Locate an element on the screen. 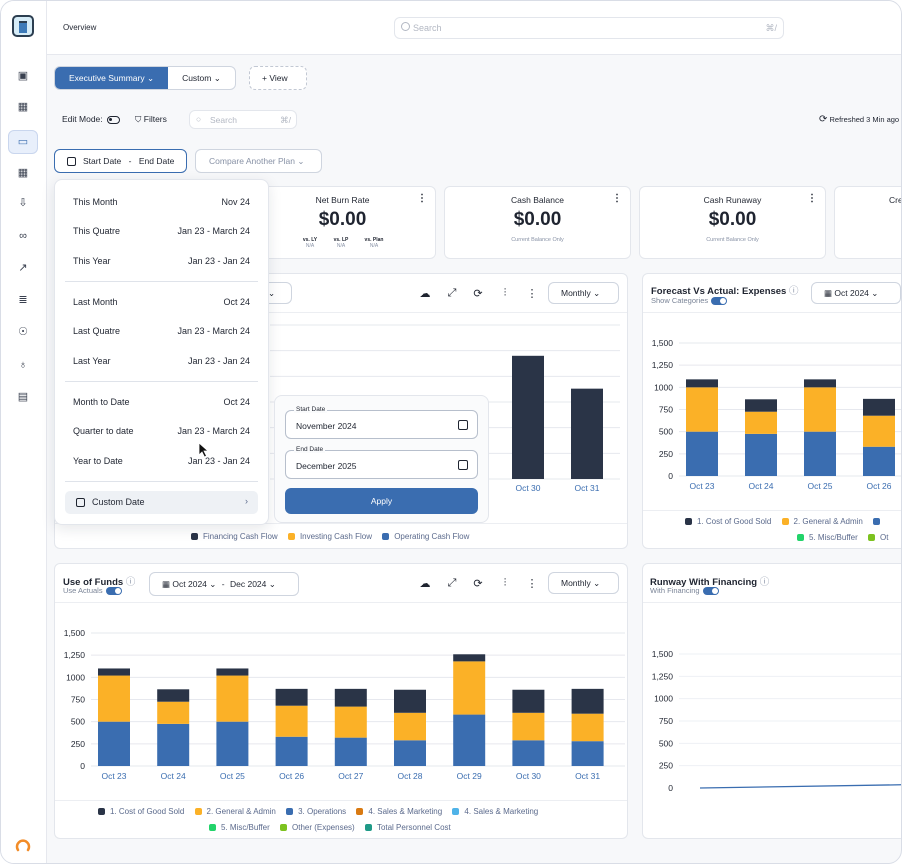  start-date-field: Start Date November 2024 is located at coordinates (381, 422).